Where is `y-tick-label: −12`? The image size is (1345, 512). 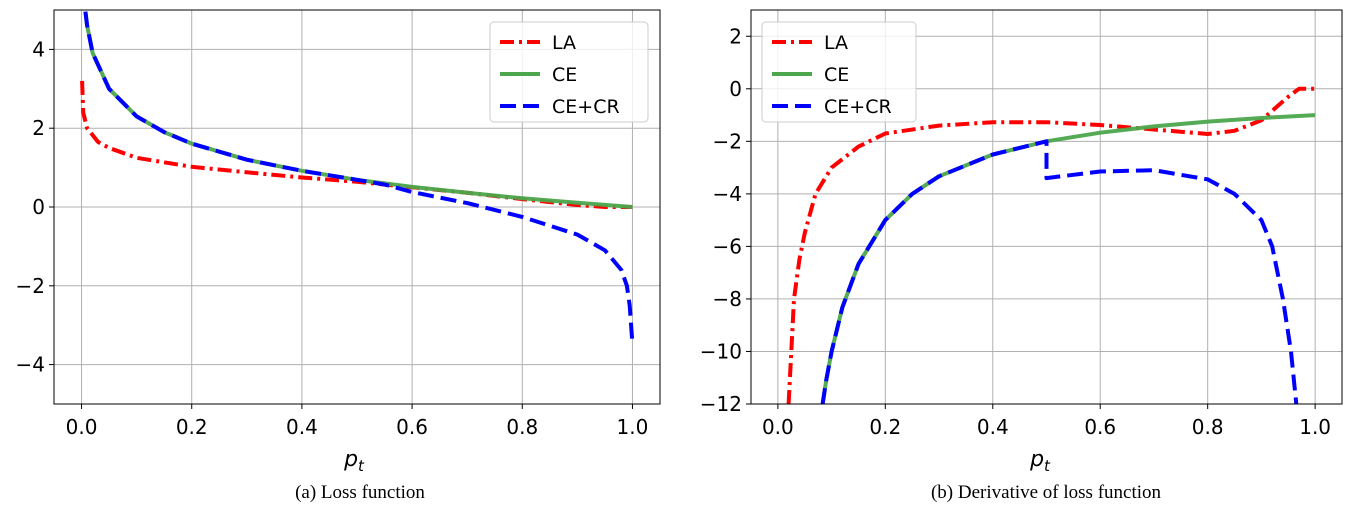 y-tick-label: −12 is located at coordinates (721, 404).